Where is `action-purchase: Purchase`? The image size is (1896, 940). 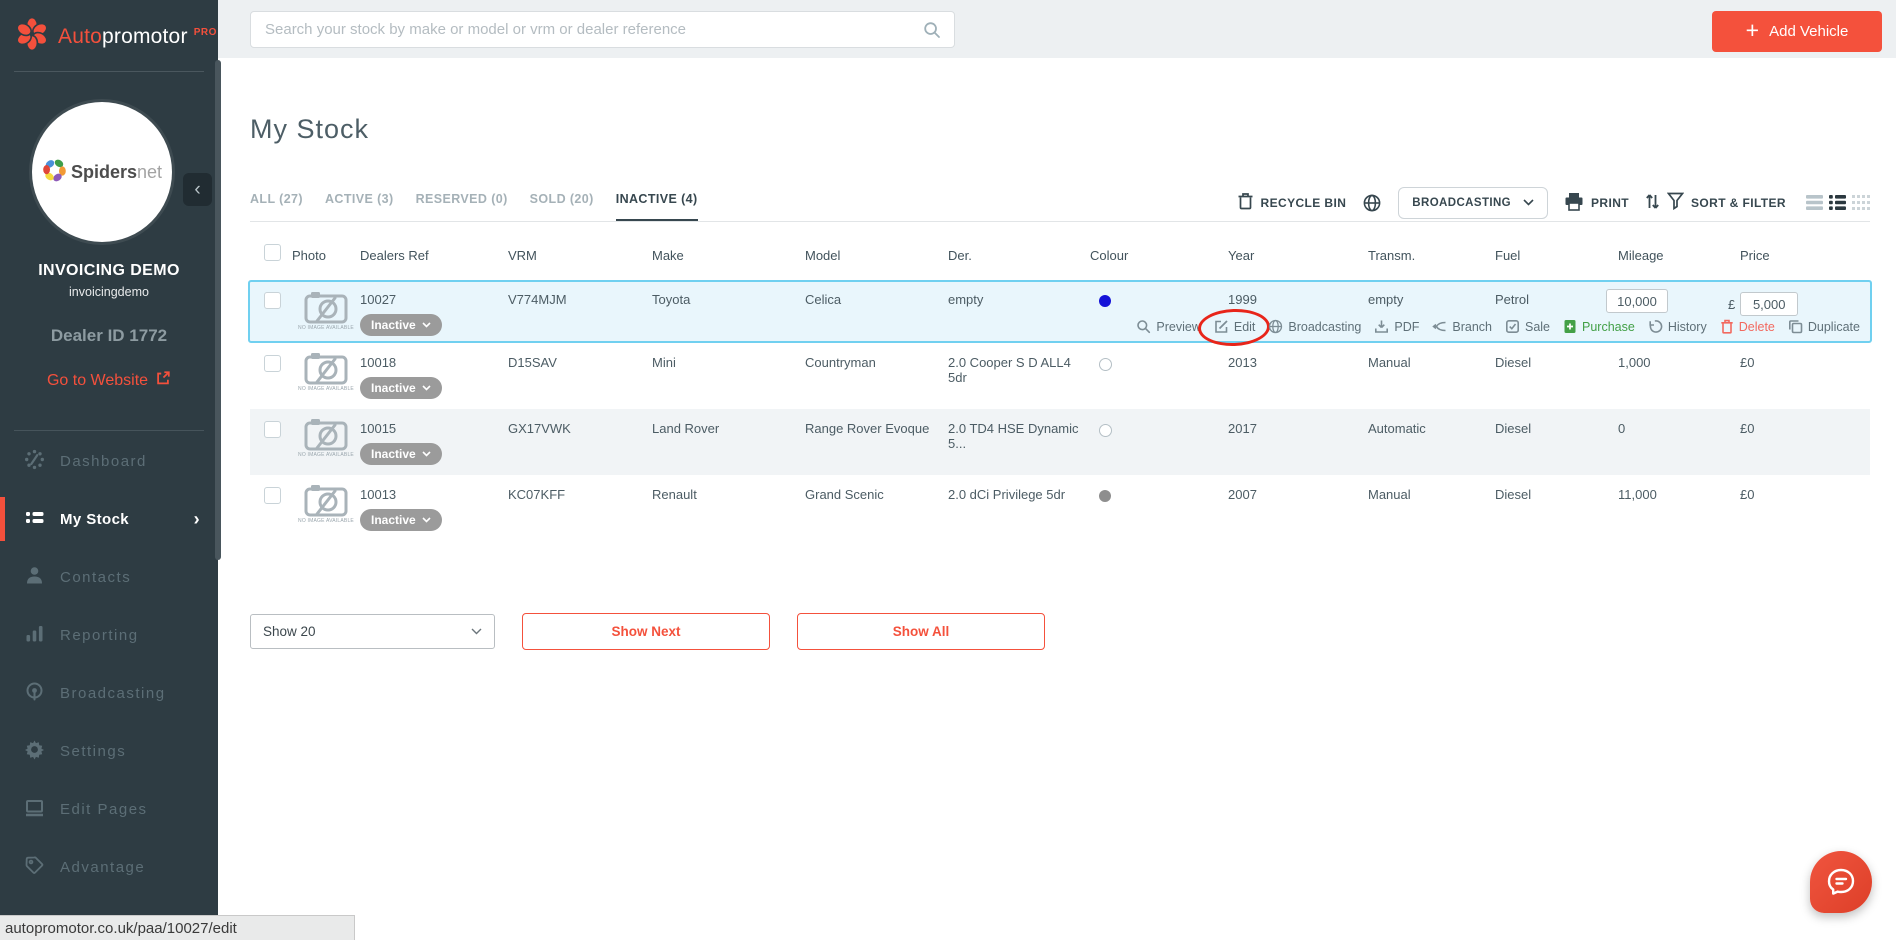 action-purchase: Purchase is located at coordinates (1599, 326).